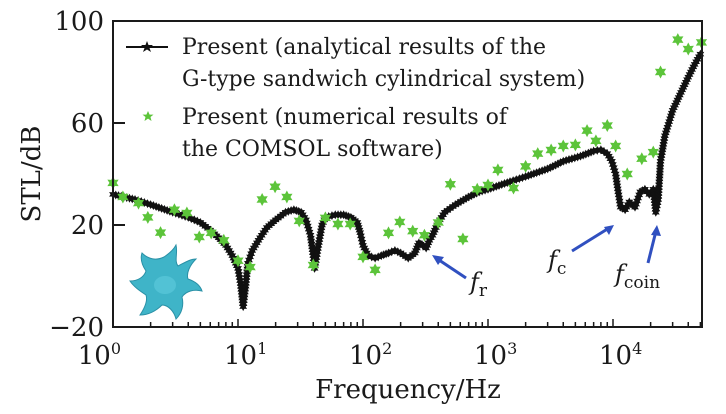 This screenshot has height=414, width=726. I want to click on x-tick-label: 101, so click(245, 355).